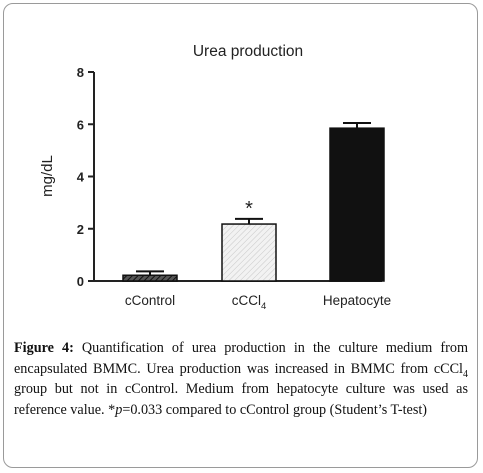 The image size is (483, 473). Describe the element at coordinates (119, 409) in the screenshot. I see `caption-p-symbol: p` at that location.